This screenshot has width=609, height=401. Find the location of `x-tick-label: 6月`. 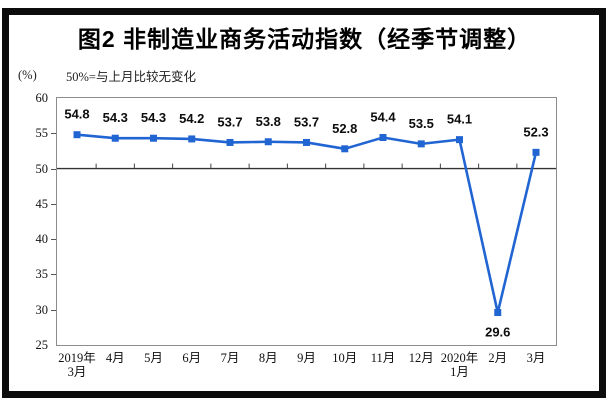

x-tick-label: 6月 is located at coordinates (192, 358).